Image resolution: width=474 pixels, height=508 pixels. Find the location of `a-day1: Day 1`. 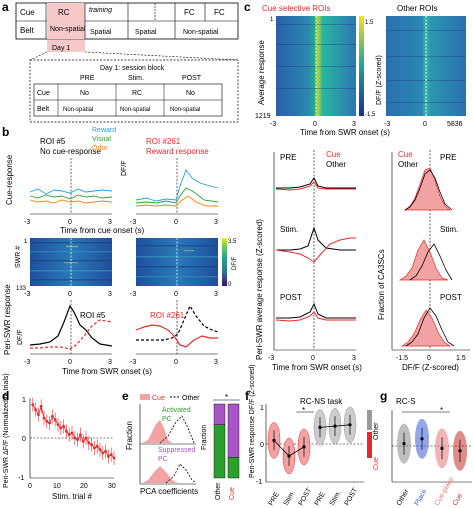

a-day1: Day 1 is located at coordinates (61, 48).